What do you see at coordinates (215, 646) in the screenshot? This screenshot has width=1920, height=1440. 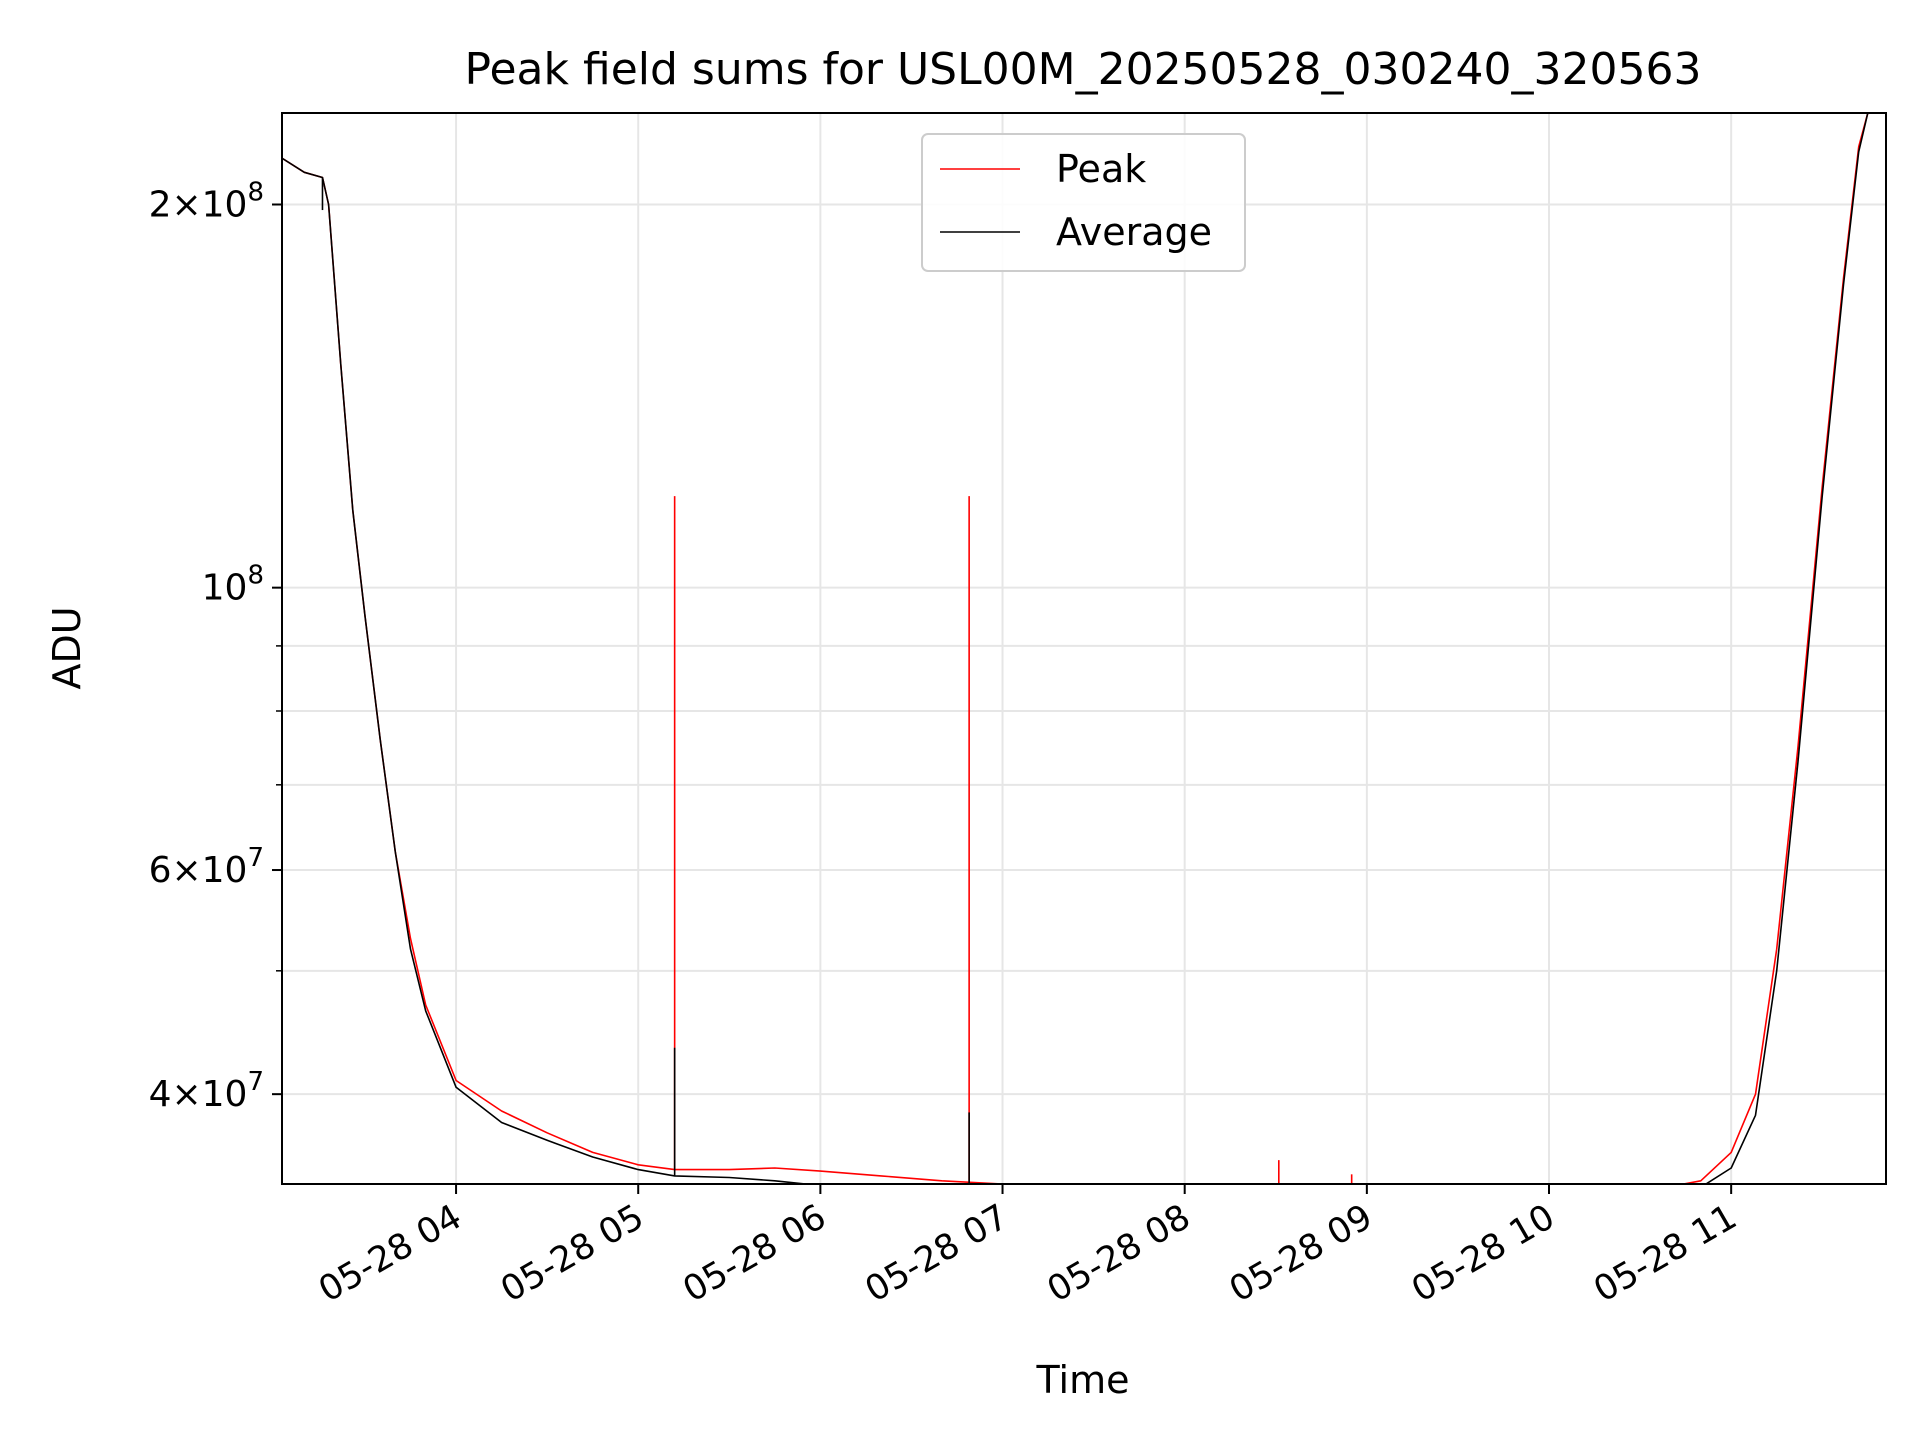 I see `y-axis: 4×107 6×107 108 2×108` at bounding box center [215, 646].